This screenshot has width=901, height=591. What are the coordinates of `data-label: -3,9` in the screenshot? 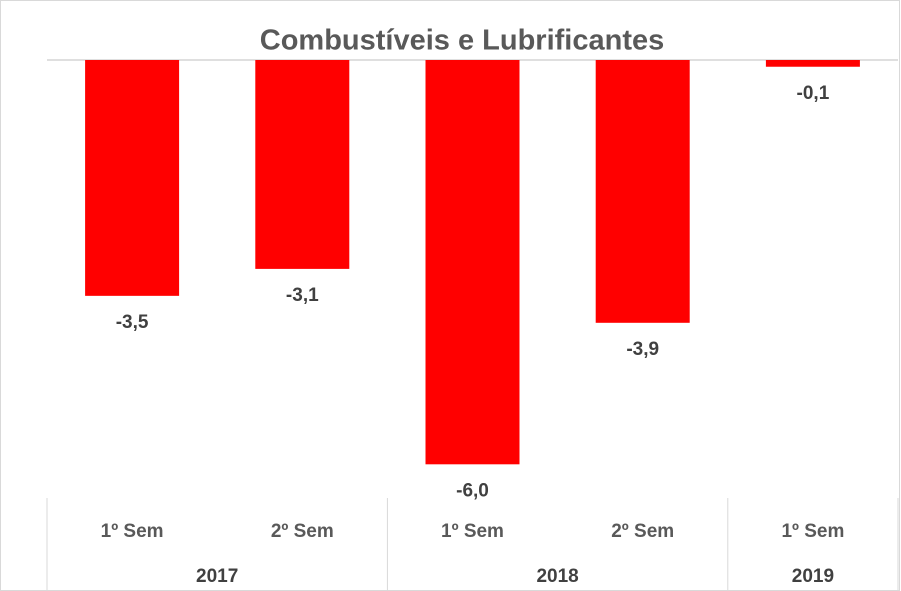 It's located at (642, 349).